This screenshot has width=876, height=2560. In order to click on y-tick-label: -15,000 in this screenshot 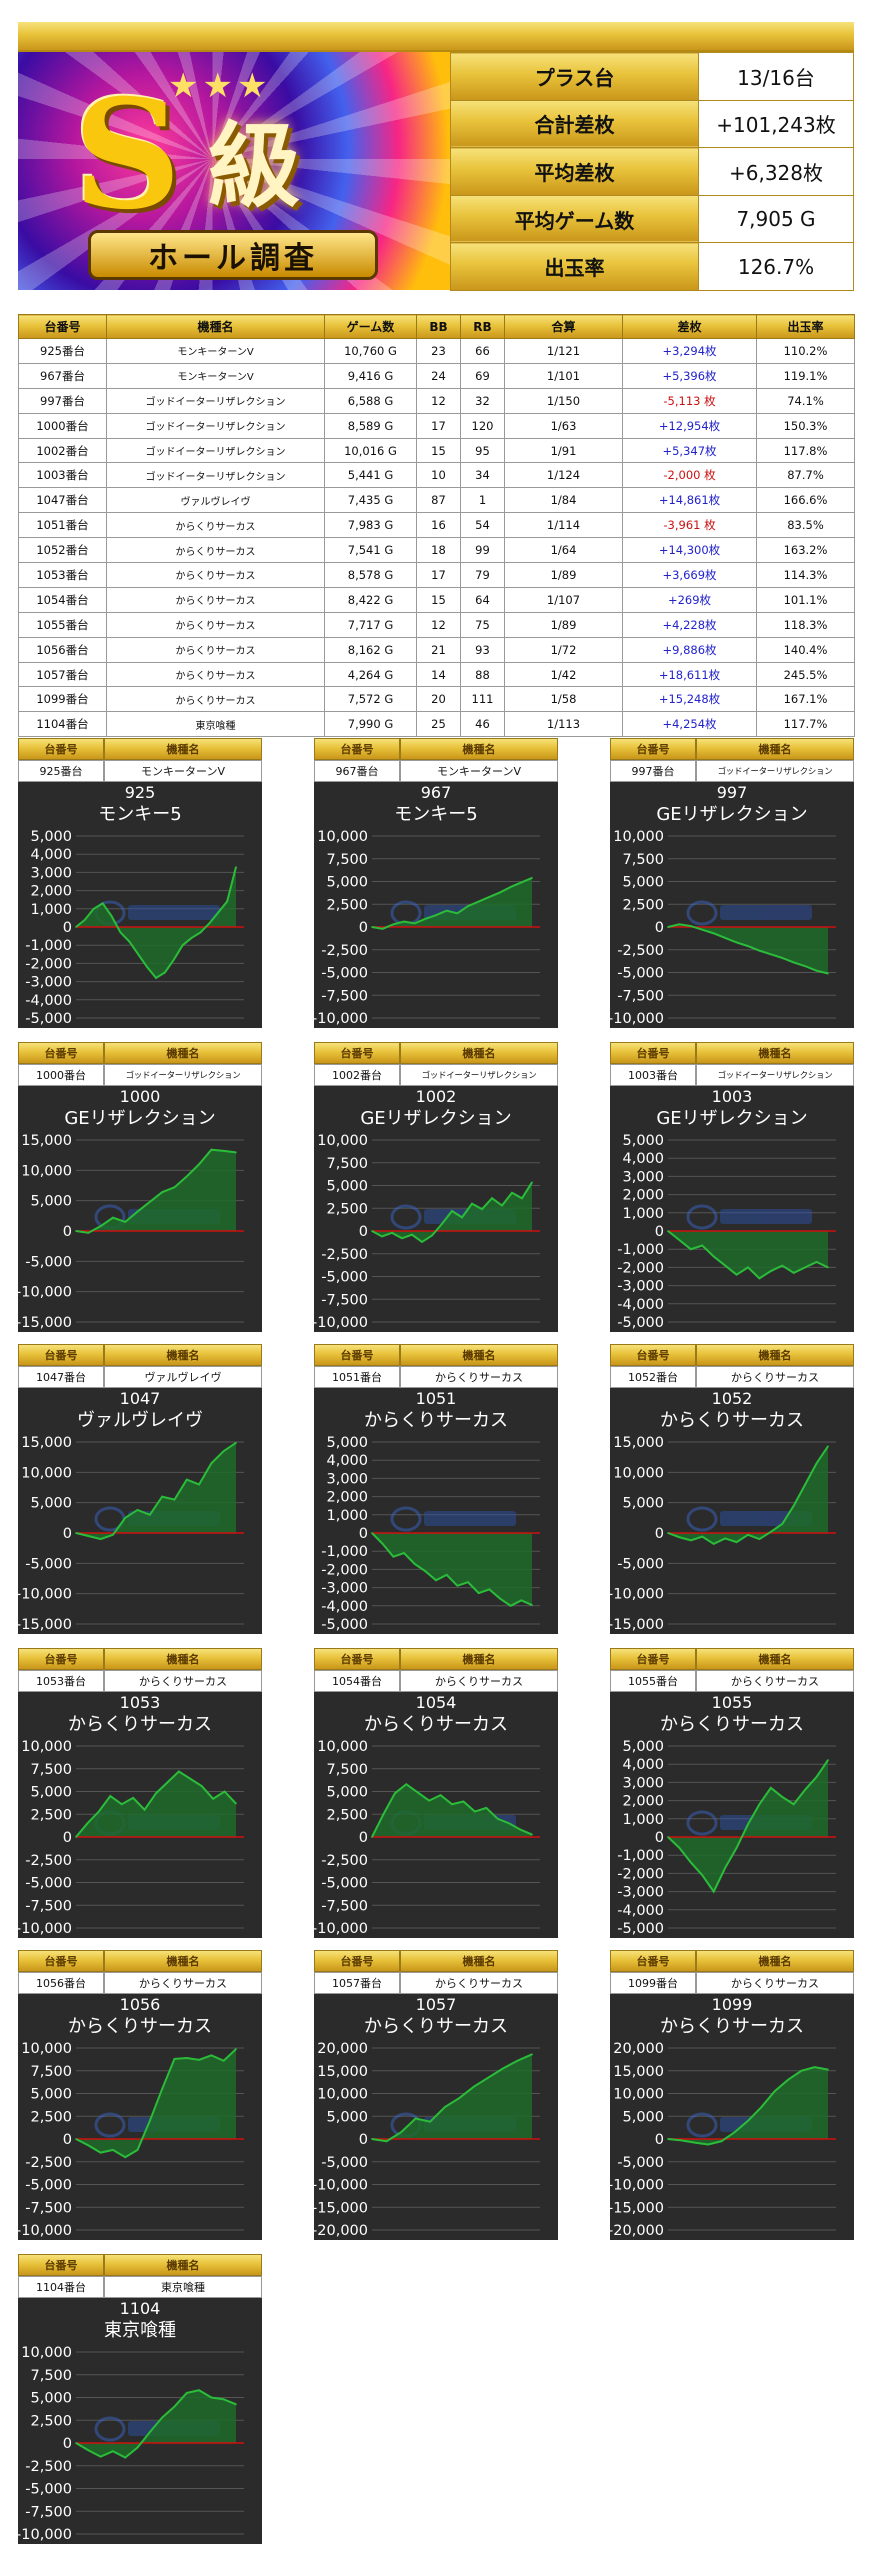, I will do `click(341, 2208)`.